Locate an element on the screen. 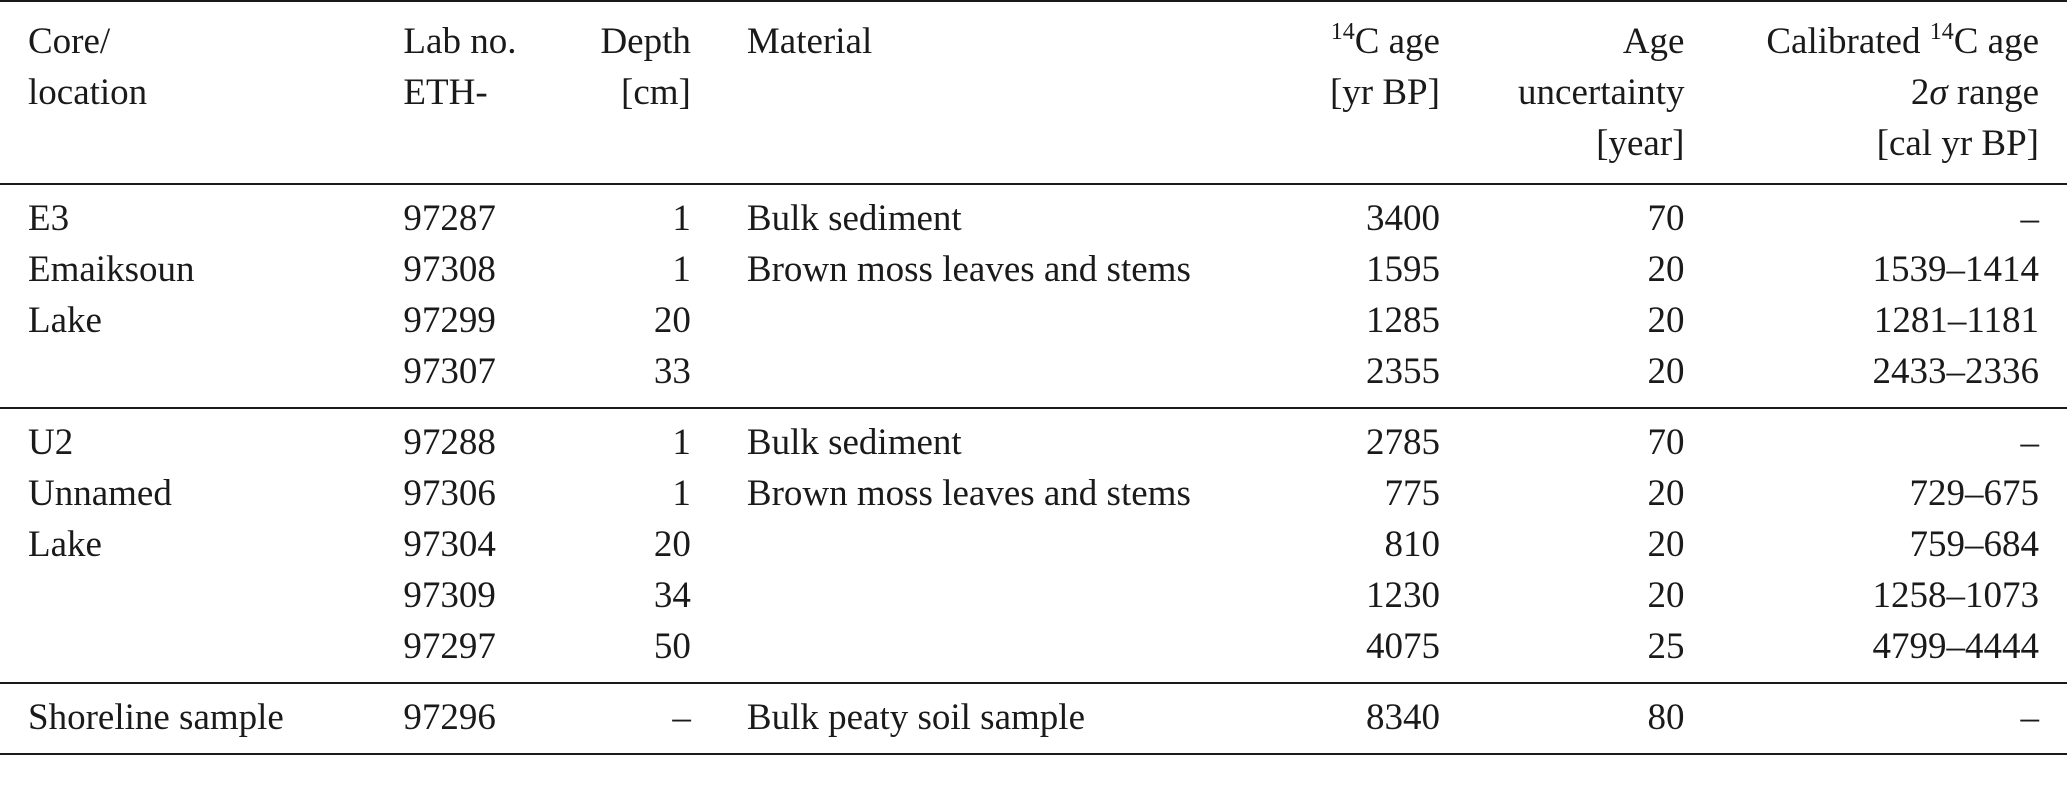 The width and height of the screenshot is (2067, 790). cell-age: 1595 is located at coordinates (1402, 269).